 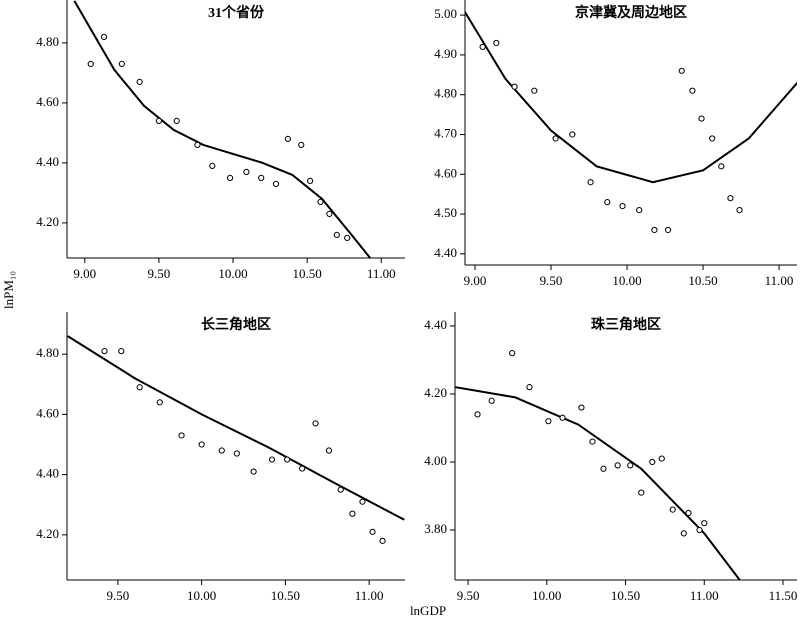 What do you see at coordinates (435, 528) in the screenshot?
I see `y-tick-label: 3.80` at bounding box center [435, 528].